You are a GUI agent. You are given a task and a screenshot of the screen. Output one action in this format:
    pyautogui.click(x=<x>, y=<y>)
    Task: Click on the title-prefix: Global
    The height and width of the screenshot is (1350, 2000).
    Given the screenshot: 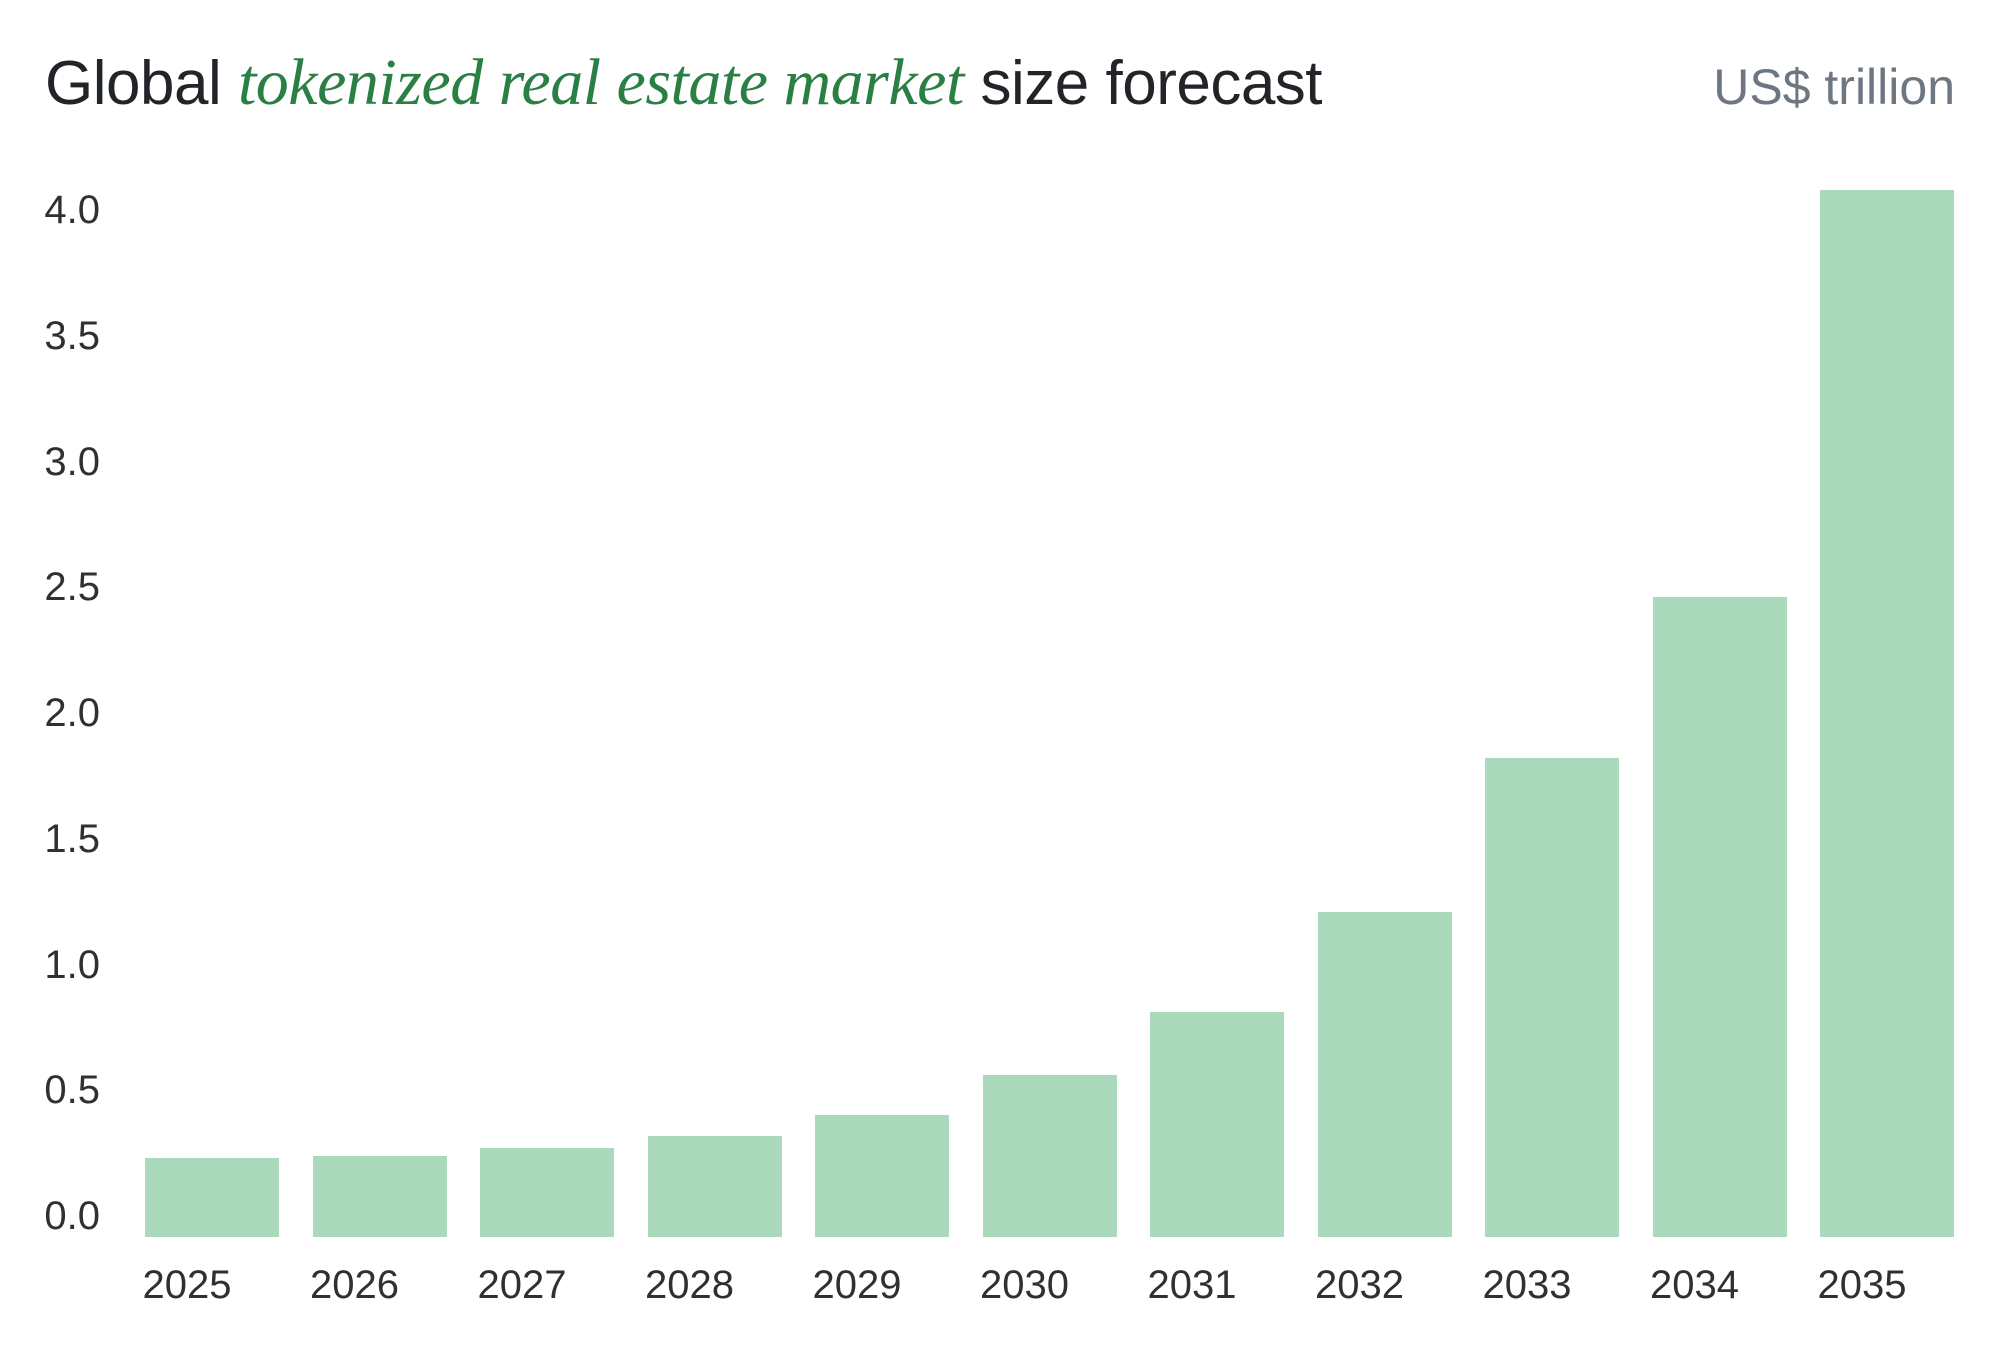 What is the action you would take?
    pyautogui.click(x=141, y=83)
    